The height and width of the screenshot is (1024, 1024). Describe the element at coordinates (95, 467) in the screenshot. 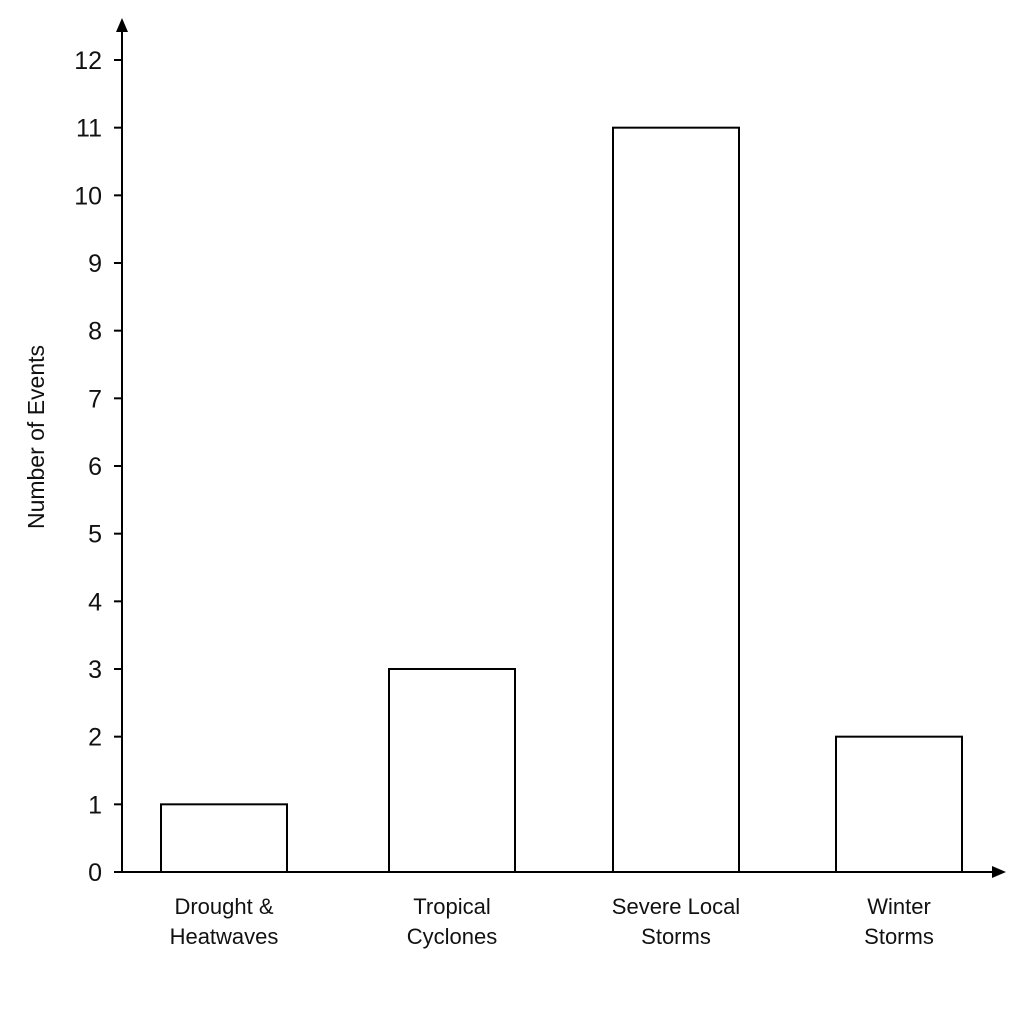

I see `y-tick-label: 6` at that location.